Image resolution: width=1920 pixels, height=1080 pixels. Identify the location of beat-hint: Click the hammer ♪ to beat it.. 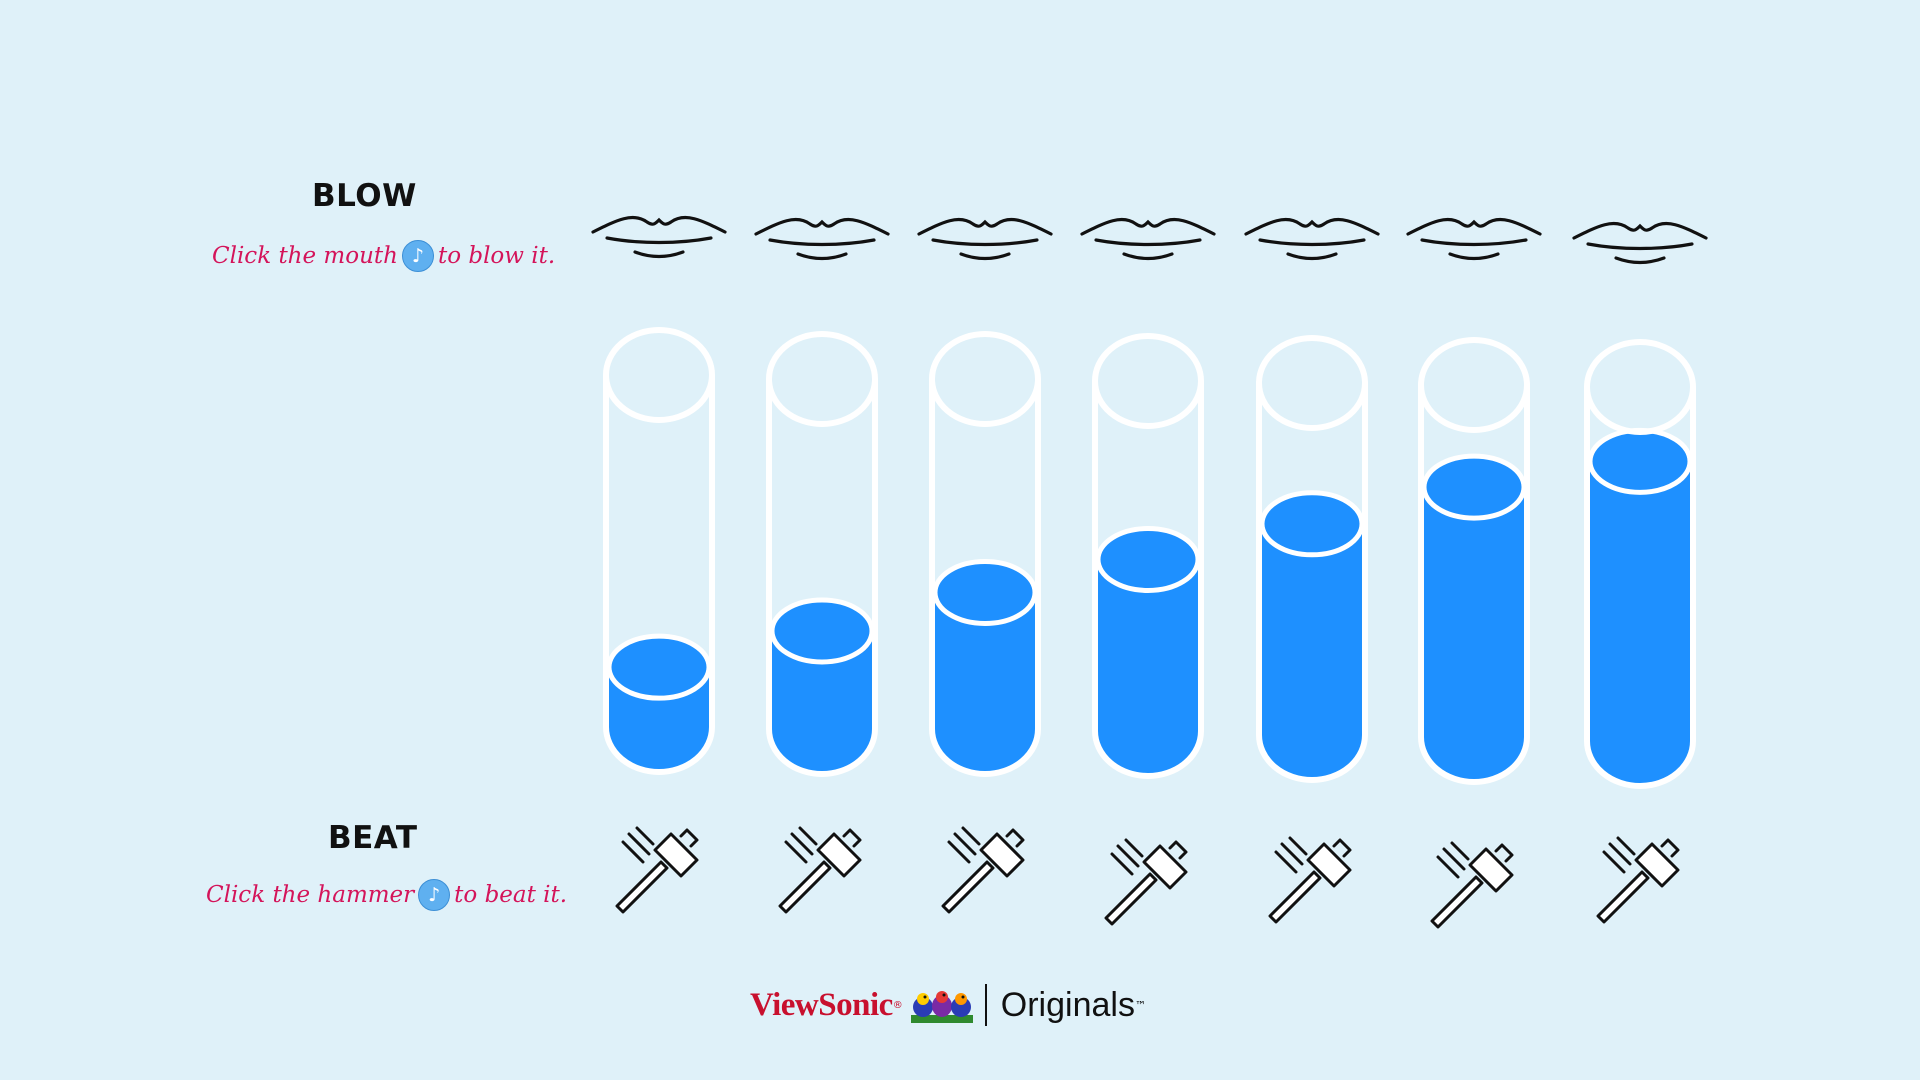
(386, 895).